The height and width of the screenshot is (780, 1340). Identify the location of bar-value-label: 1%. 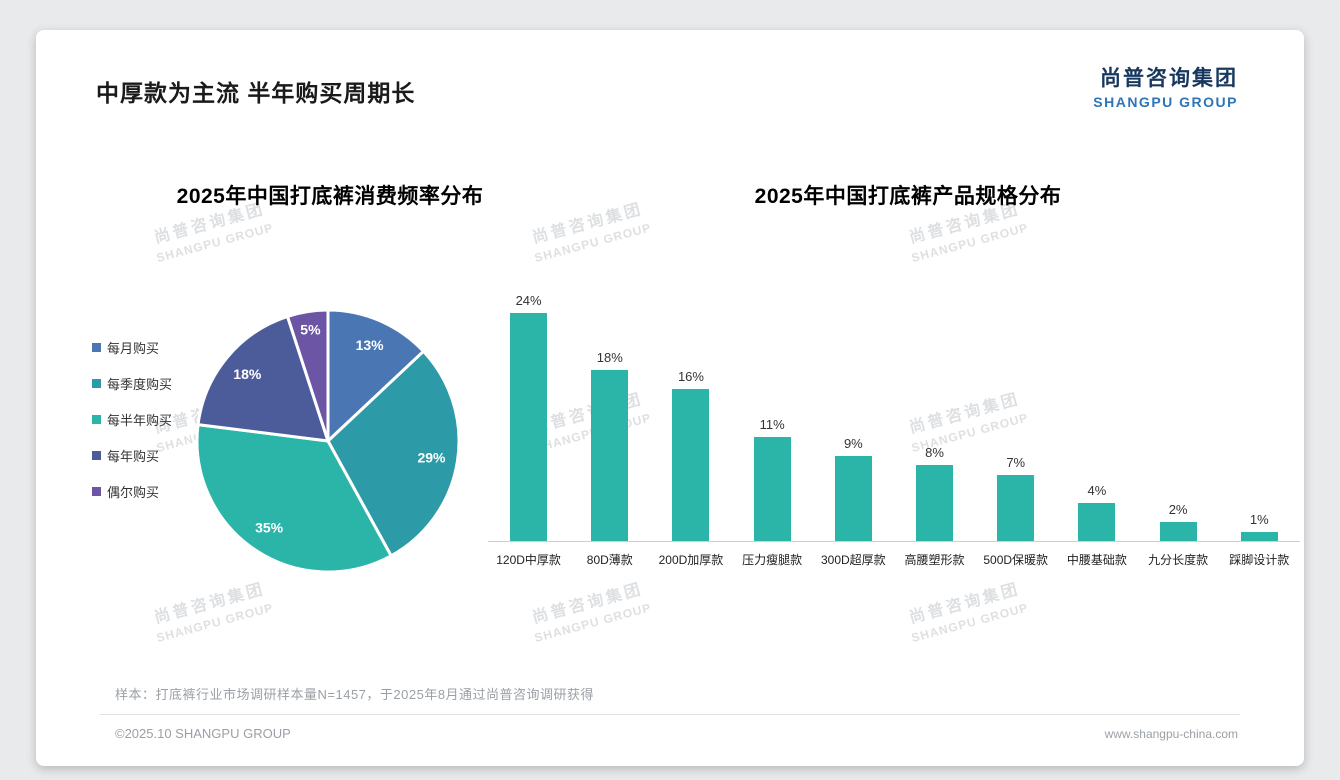
(1259, 519).